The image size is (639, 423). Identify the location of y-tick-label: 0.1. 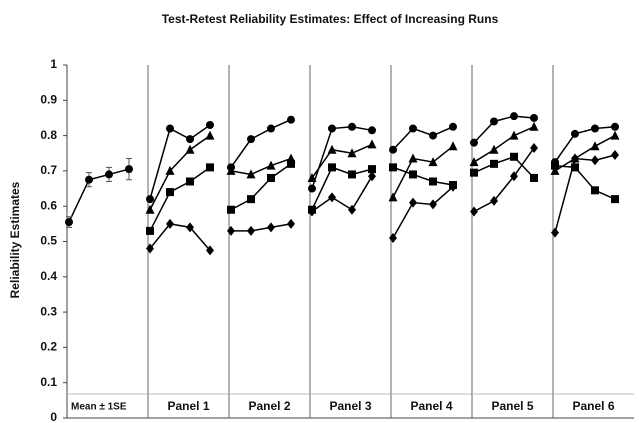
(48, 382).